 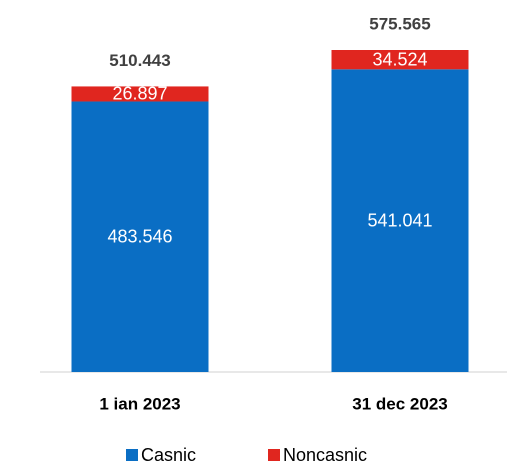 What do you see at coordinates (139, 403) in the screenshot?
I see `x-tick-label: 1 ian 2023` at bounding box center [139, 403].